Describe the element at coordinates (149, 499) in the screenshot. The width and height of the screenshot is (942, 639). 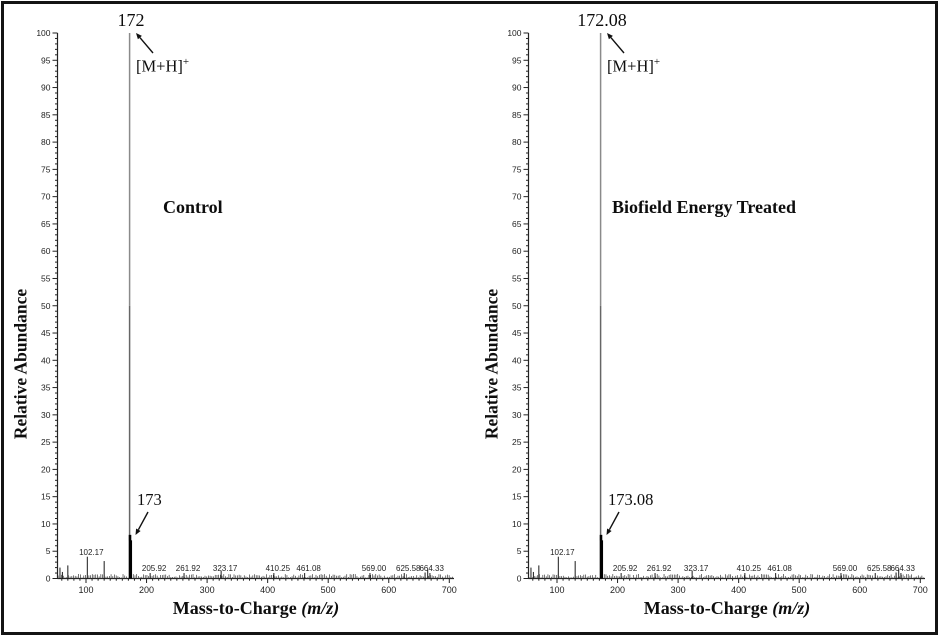
I see `secondary-peak-mz-label: 173` at that location.